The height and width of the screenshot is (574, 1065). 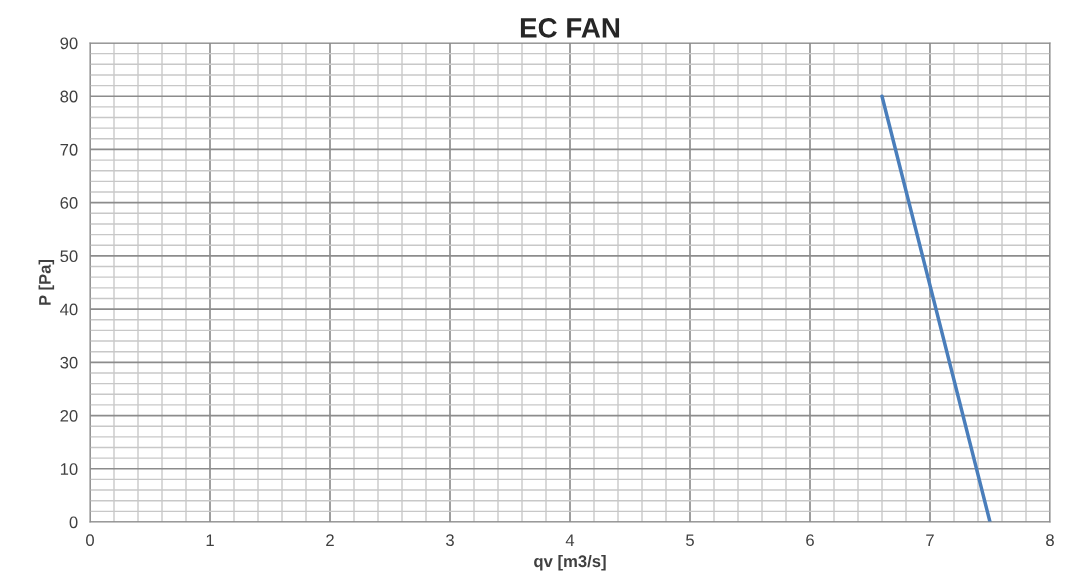 What do you see at coordinates (570, 28) in the screenshot?
I see `chart-title: EC FAN` at bounding box center [570, 28].